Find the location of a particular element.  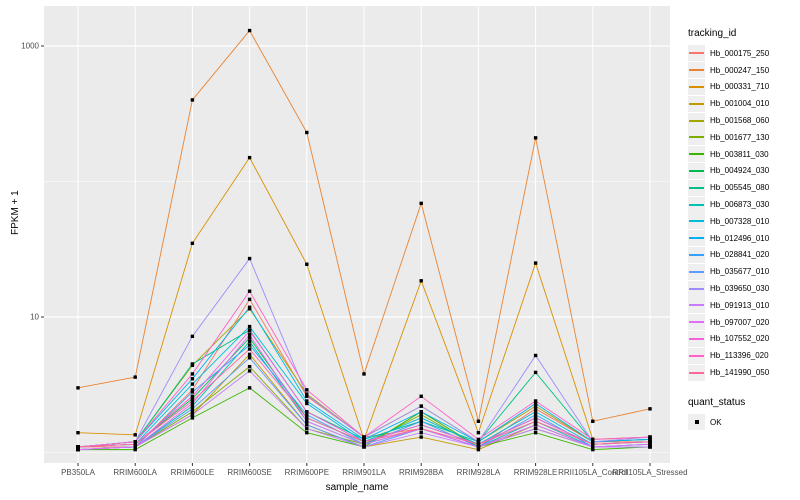

legend-item-Hb_006873_030: Hb_006873_030 is located at coordinates (728, 204).